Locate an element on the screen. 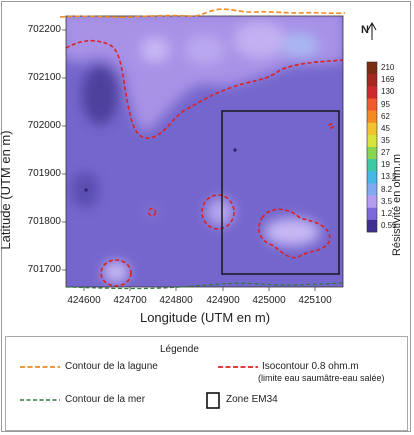  colorbar-tick-label: 19 is located at coordinates (385, 165).